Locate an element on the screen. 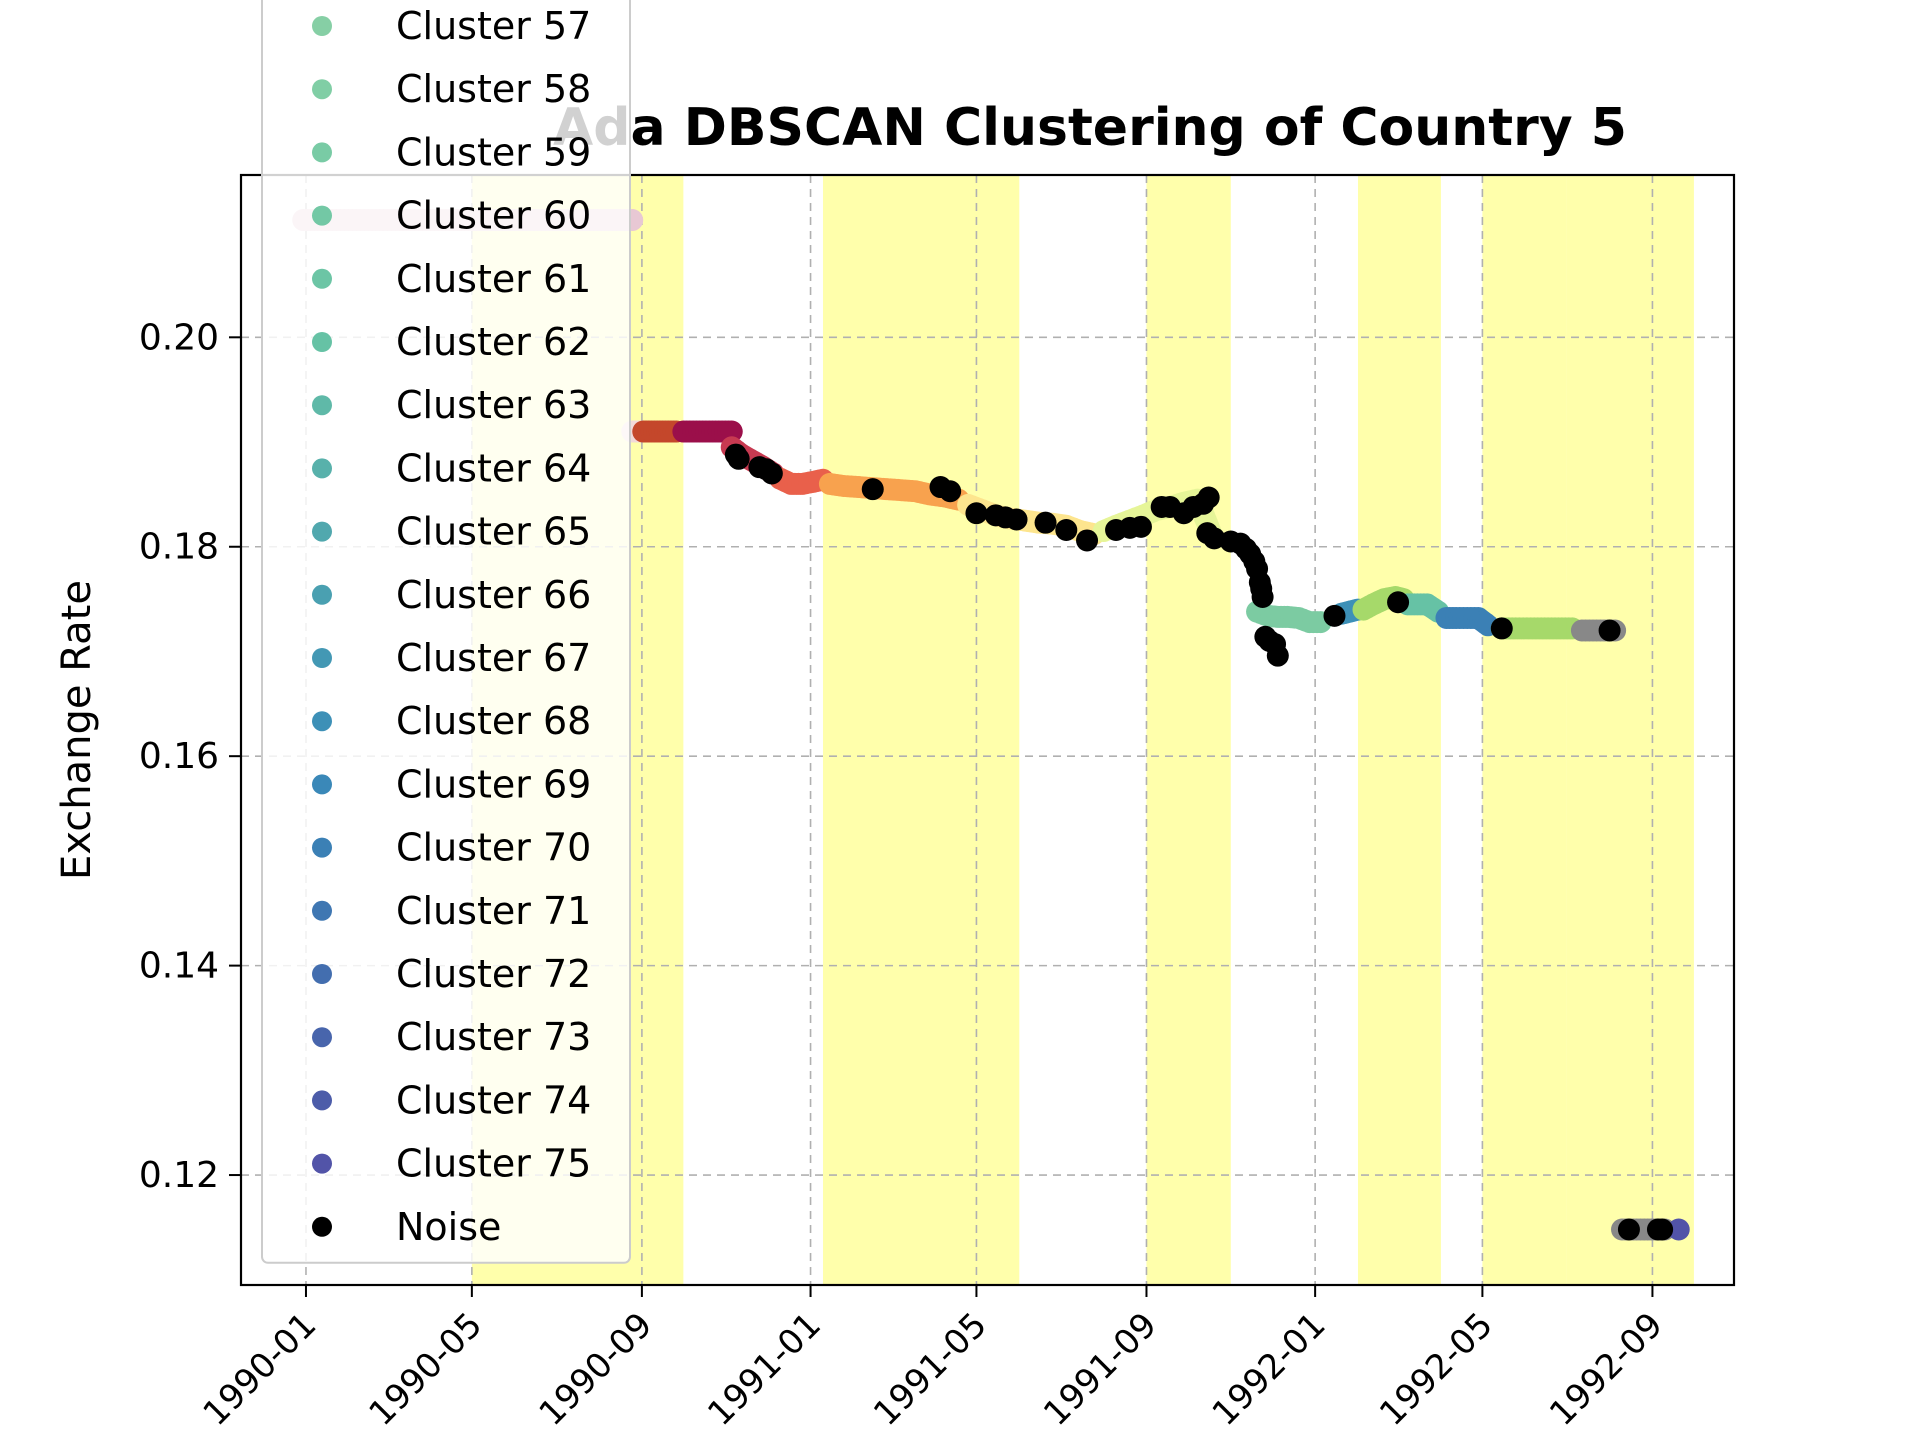 The width and height of the screenshot is (1920, 1440). legend-entry: Cluster 72 is located at coordinates (451, 974).